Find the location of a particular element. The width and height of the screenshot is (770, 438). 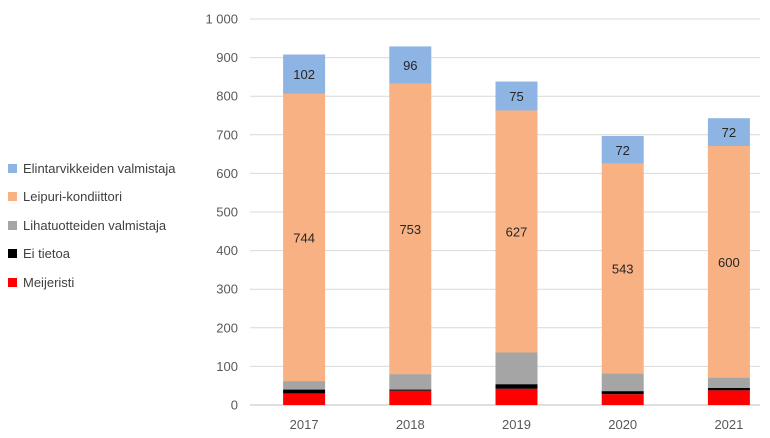

y-tick-label: 300 is located at coordinates (227, 289).